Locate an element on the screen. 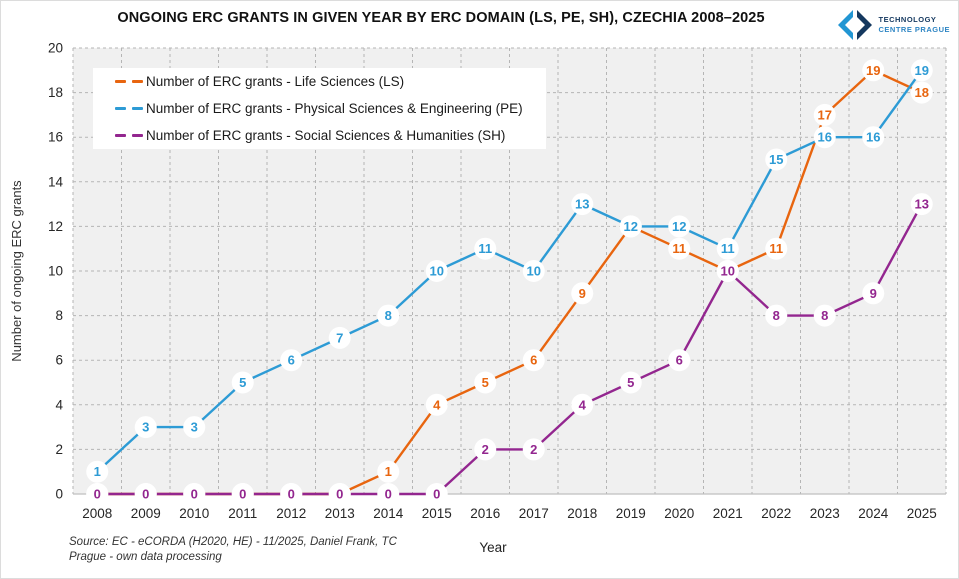 This screenshot has width=959, height=579. logo-line1: TECHNOLOGY is located at coordinates (907, 19).